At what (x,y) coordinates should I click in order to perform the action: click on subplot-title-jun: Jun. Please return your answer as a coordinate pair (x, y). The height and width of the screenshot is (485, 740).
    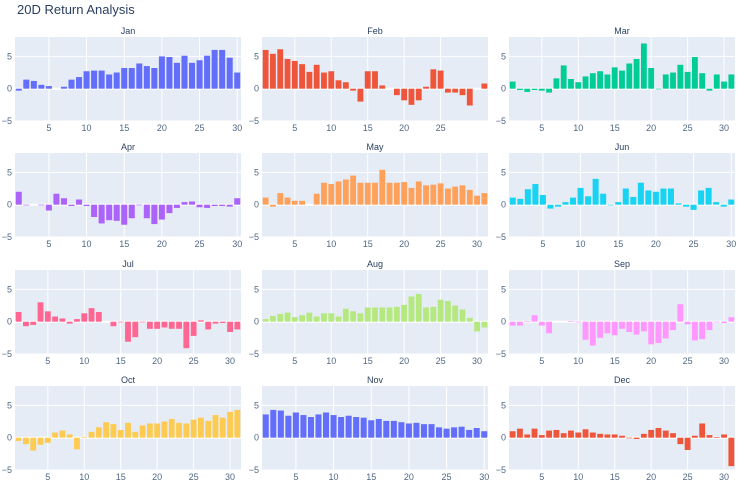
    Looking at the image, I should click on (622, 147).